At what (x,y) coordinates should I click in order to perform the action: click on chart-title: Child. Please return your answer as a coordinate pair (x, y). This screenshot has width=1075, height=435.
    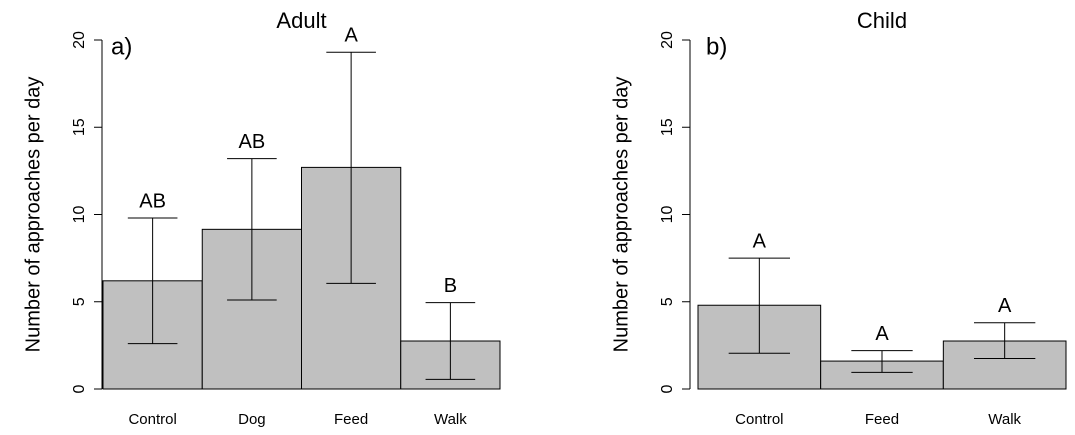
    Looking at the image, I should click on (882, 20).